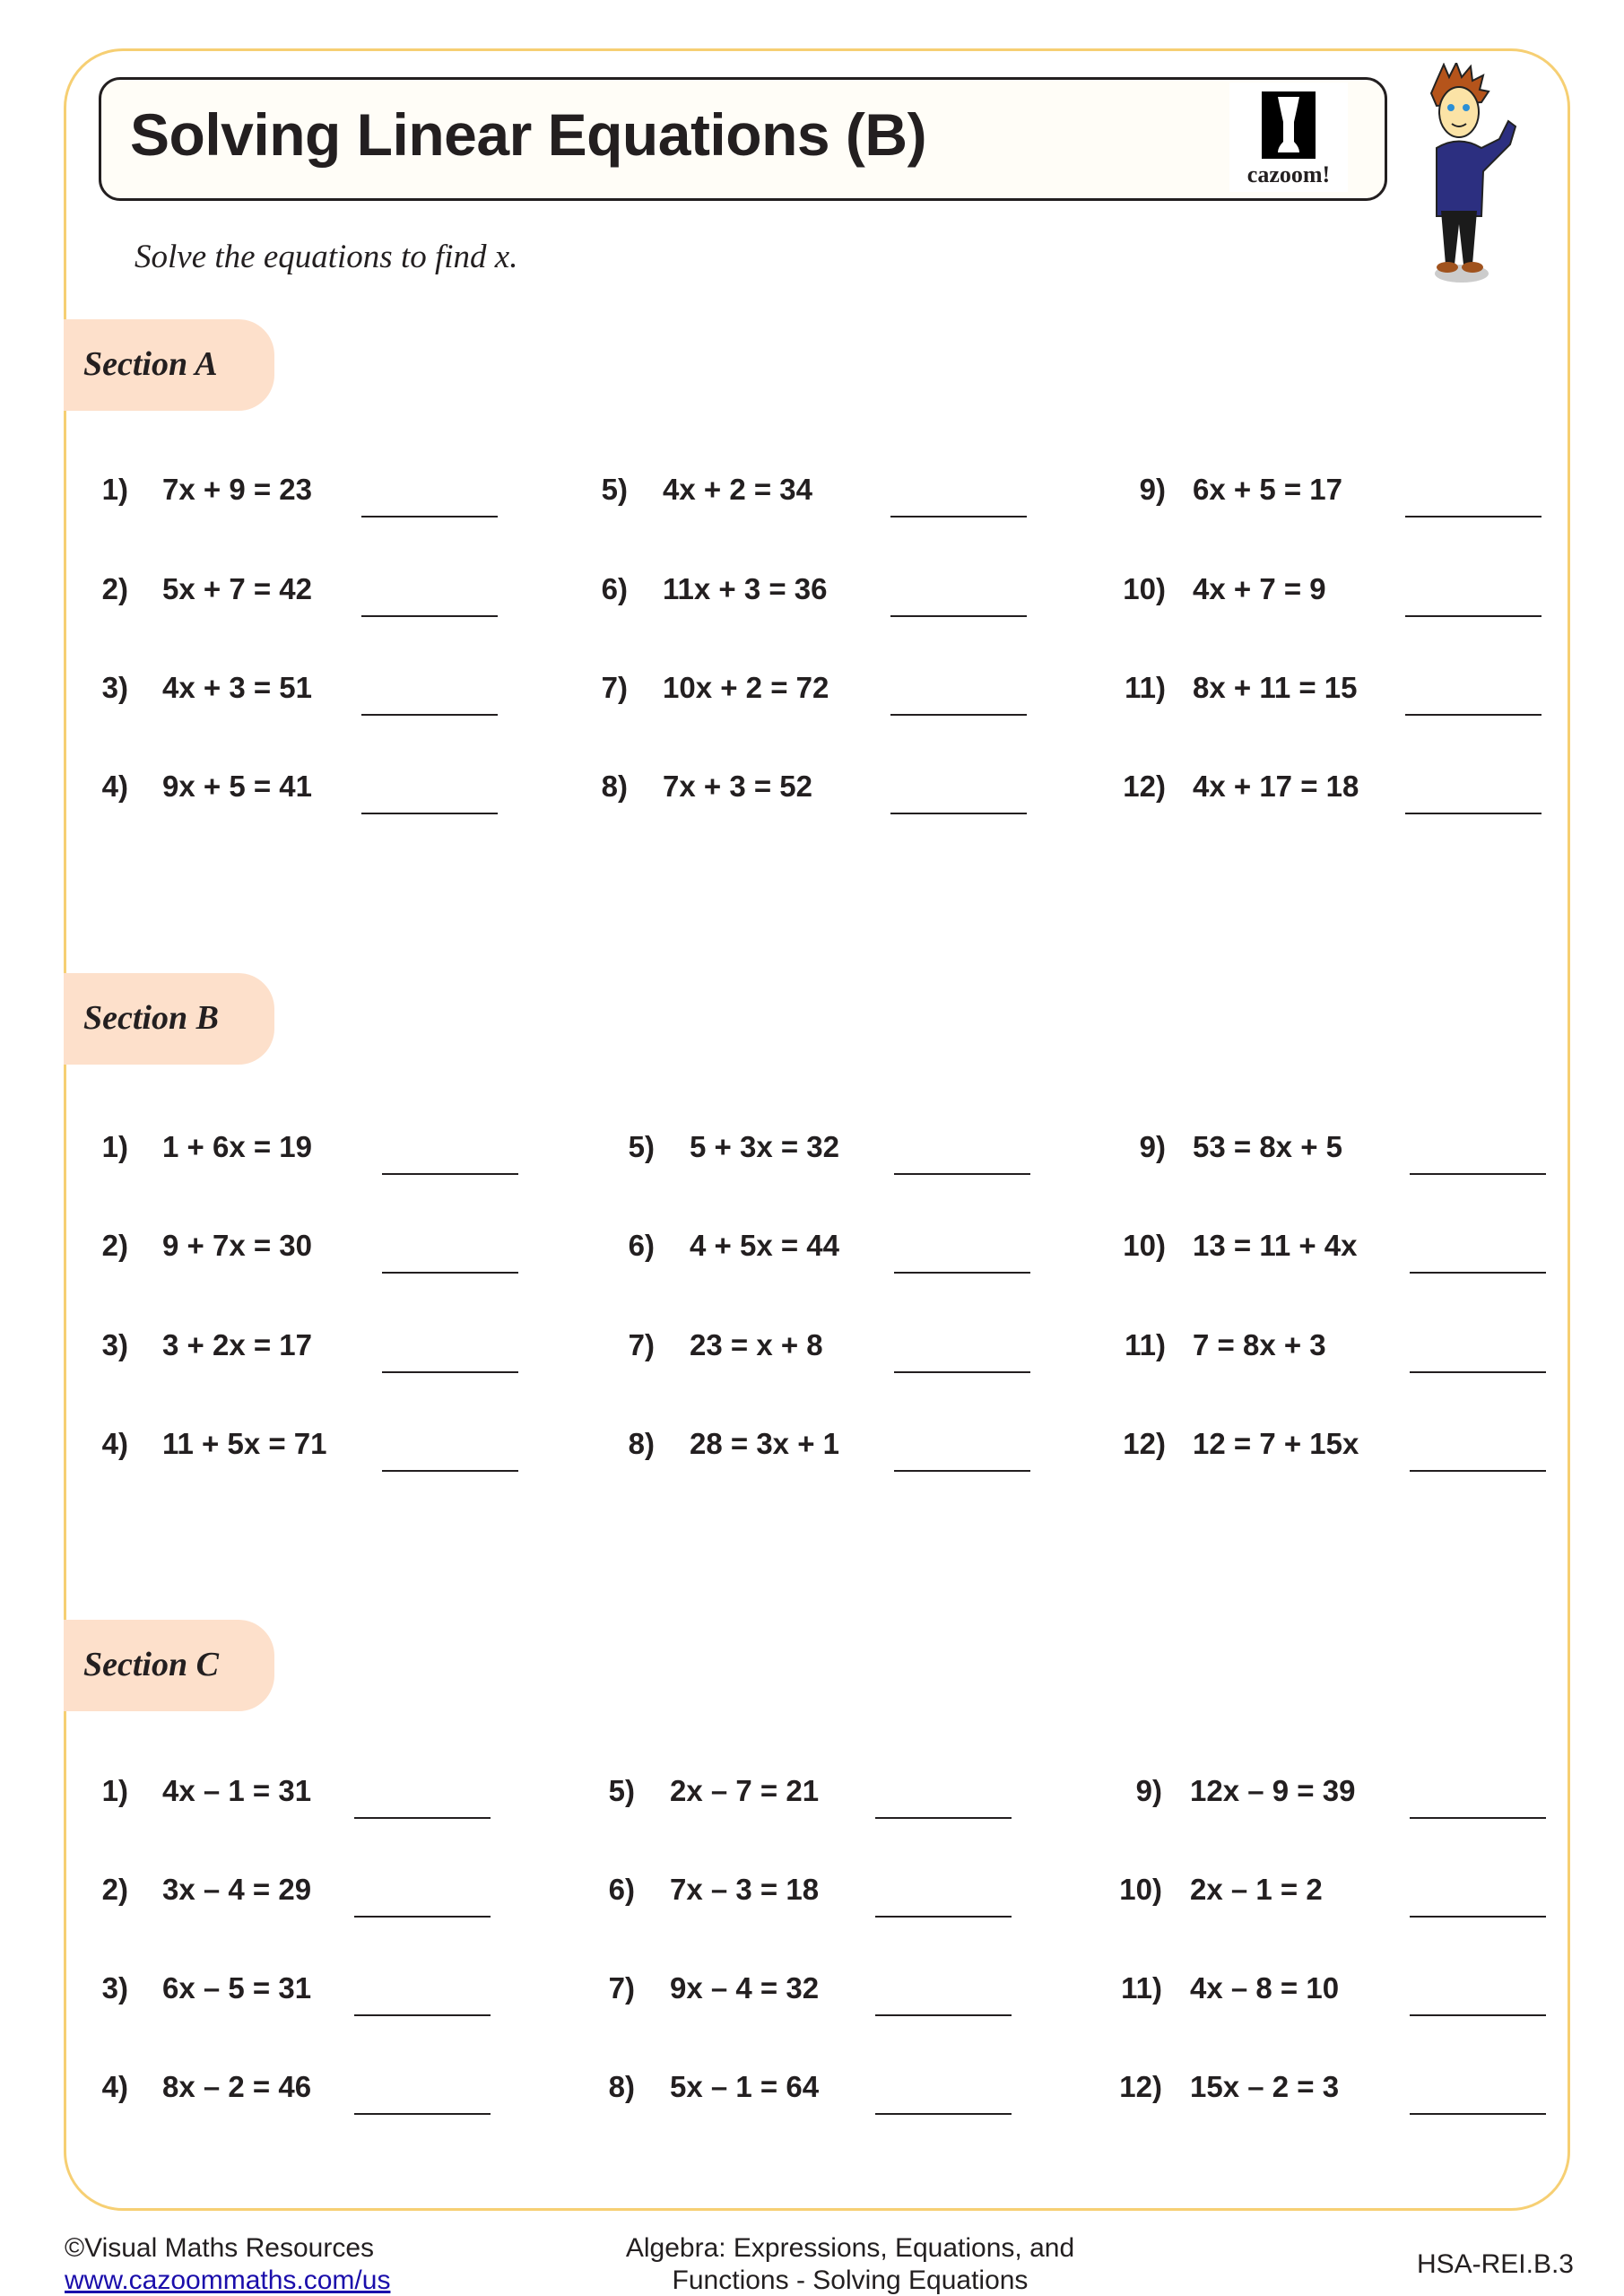  Describe the element at coordinates (745, 588) in the screenshot. I see `equation: 11x + 3 = 36` at that location.